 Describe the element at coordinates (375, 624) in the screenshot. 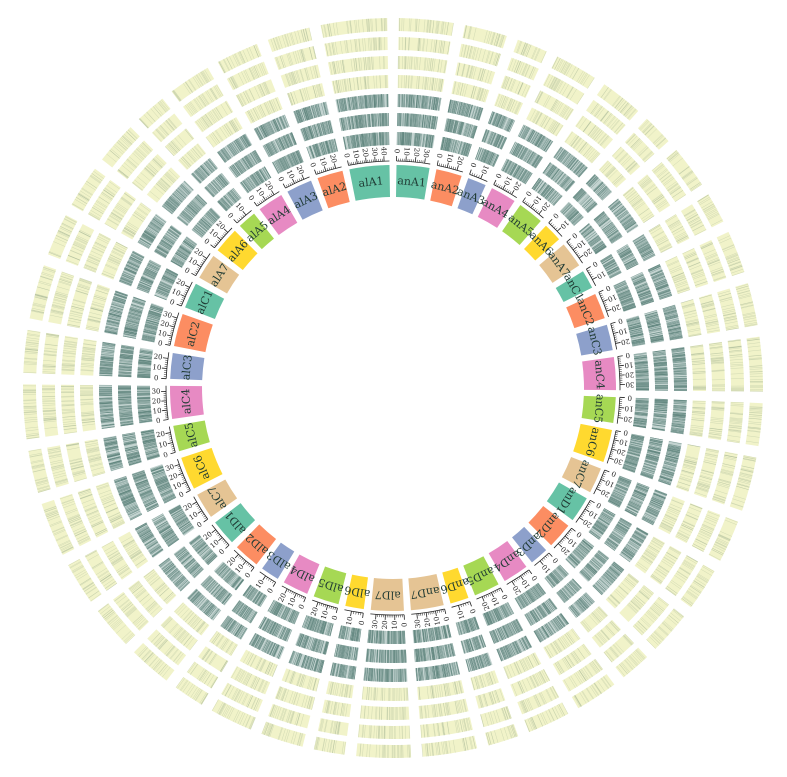

I see `tick-label: 30` at that location.